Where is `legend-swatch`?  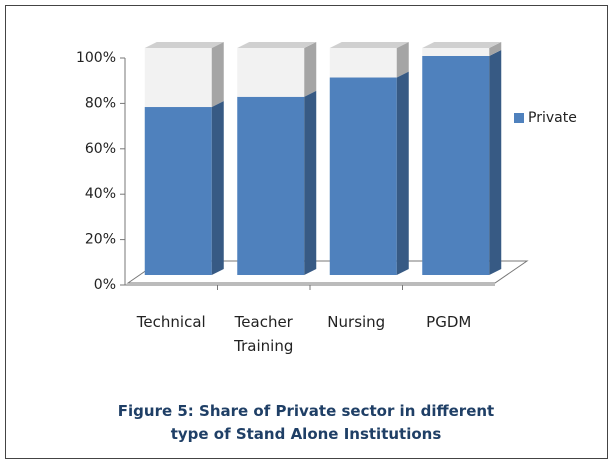 legend-swatch is located at coordinates (519, 118).